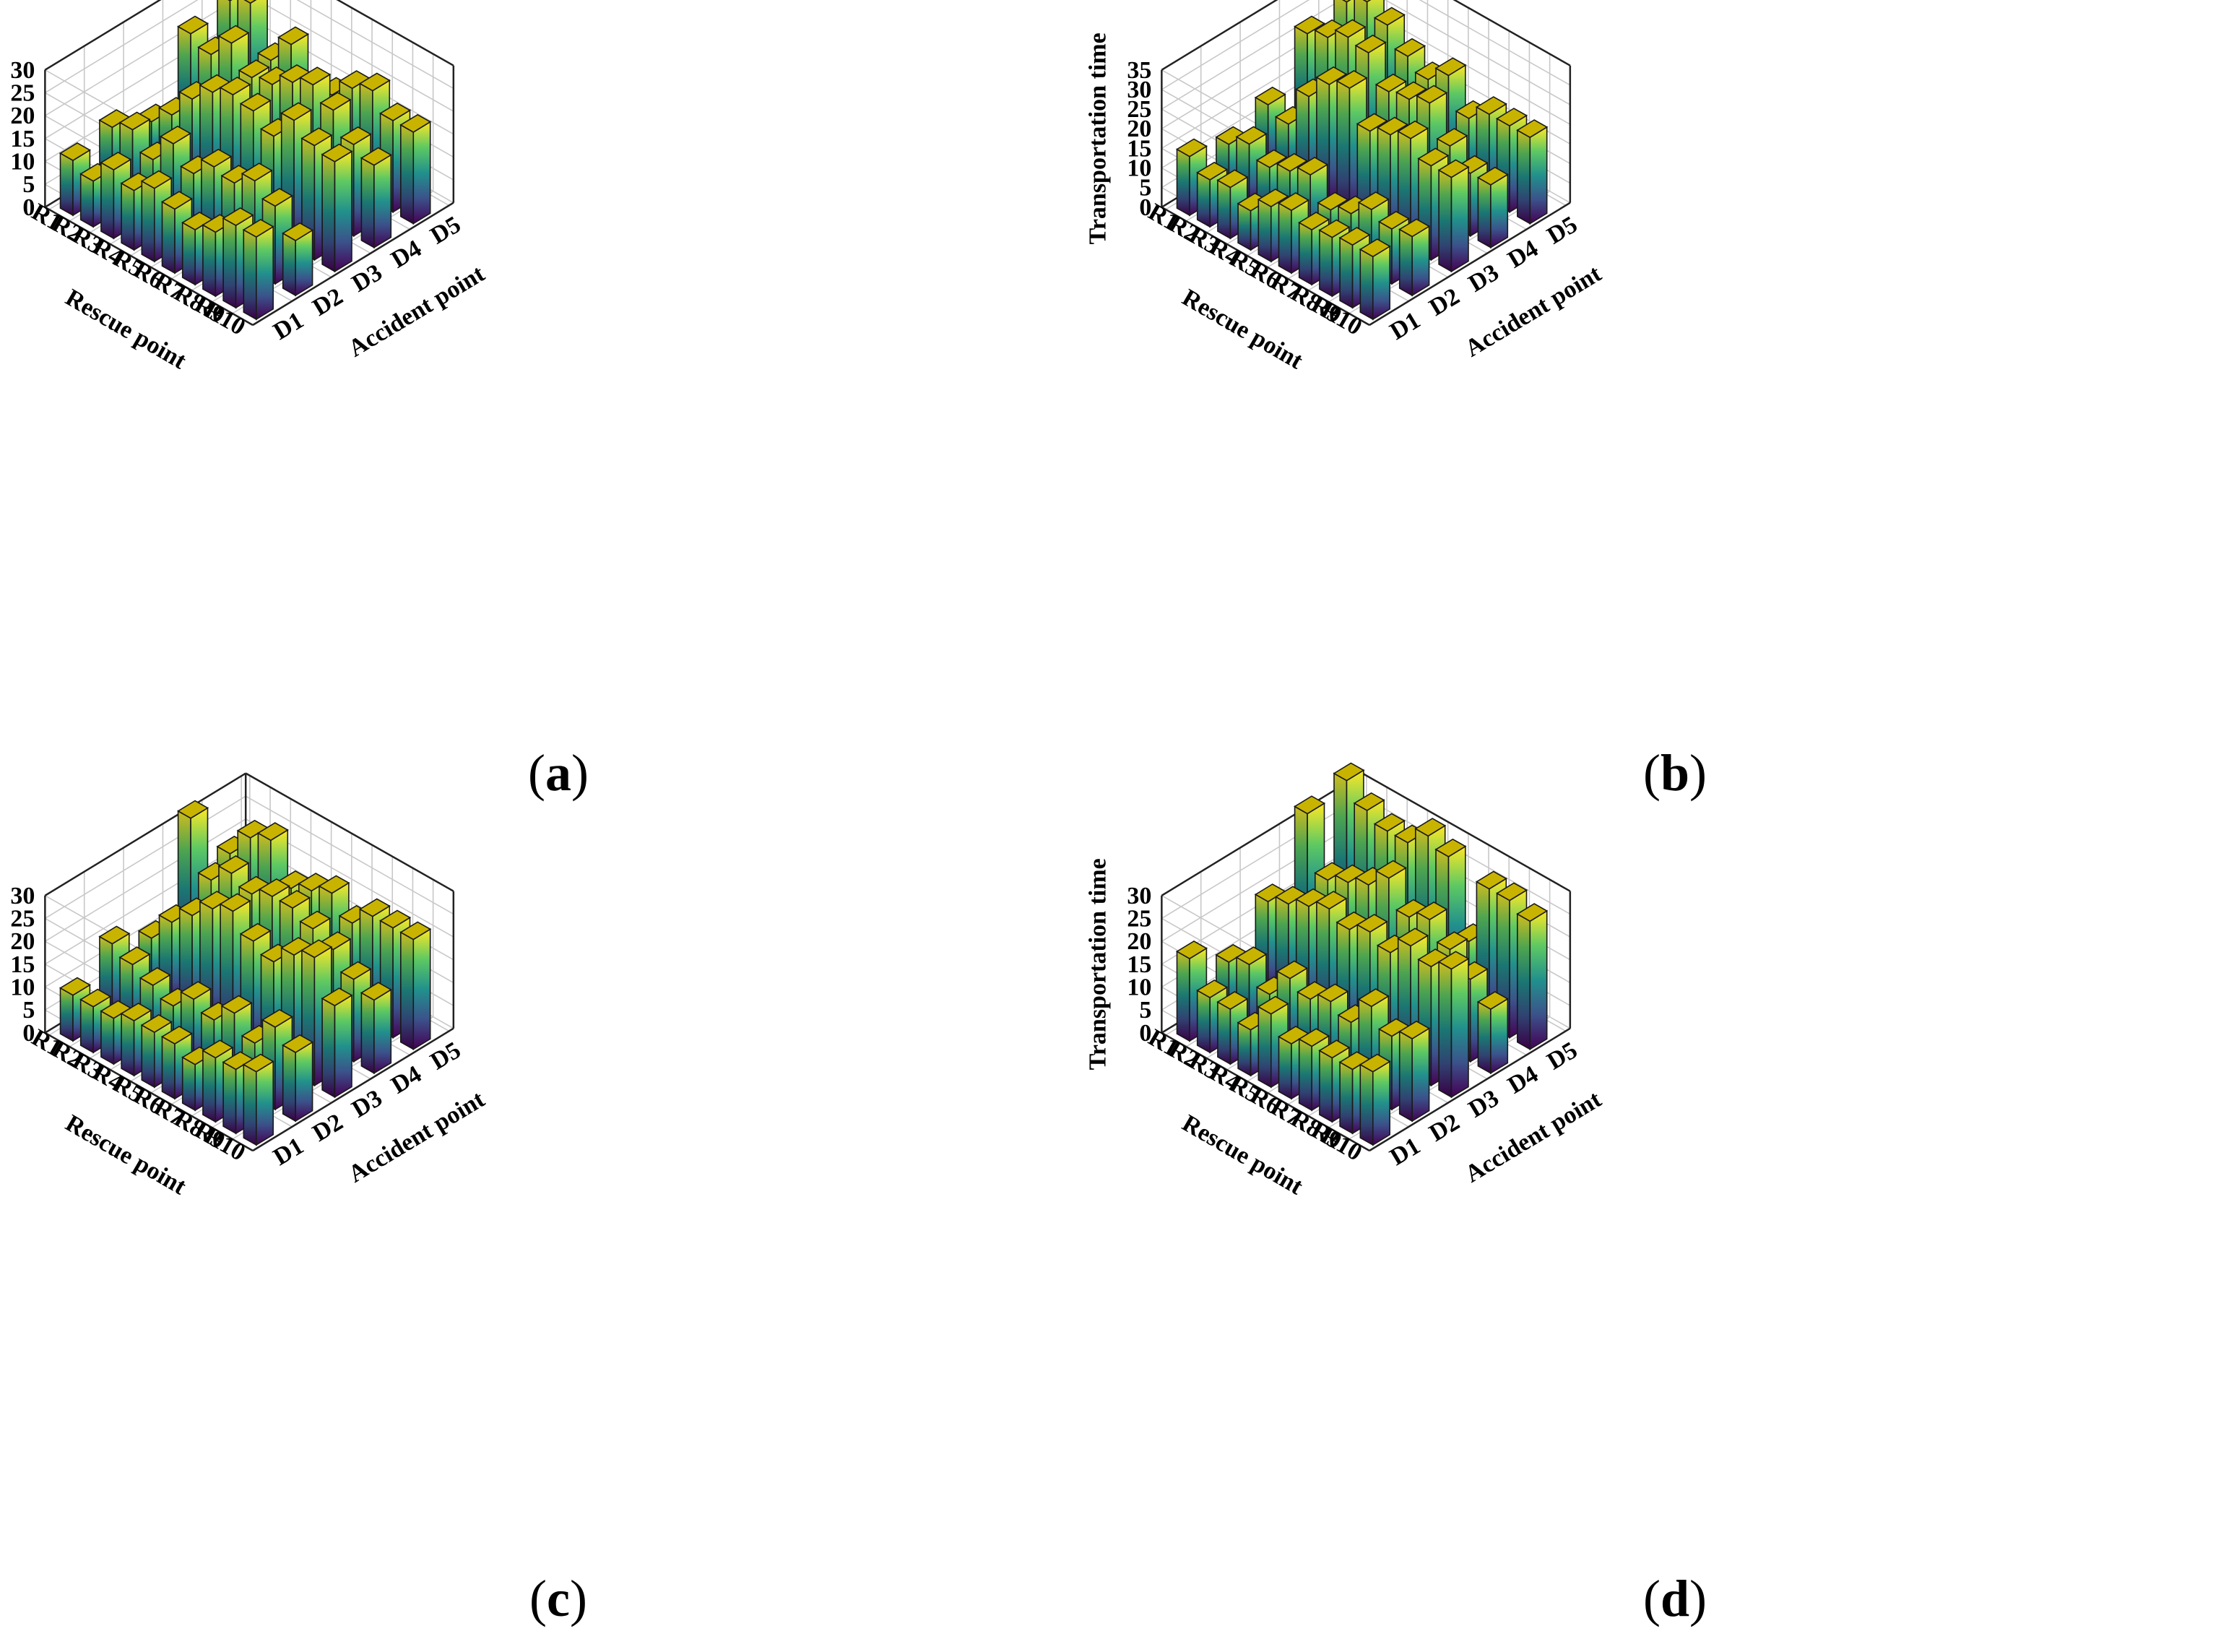 Image resolution: width=2234 pixels, height=1652 pixels. I want to click on caption-d: (d), so click(1674, 1598).